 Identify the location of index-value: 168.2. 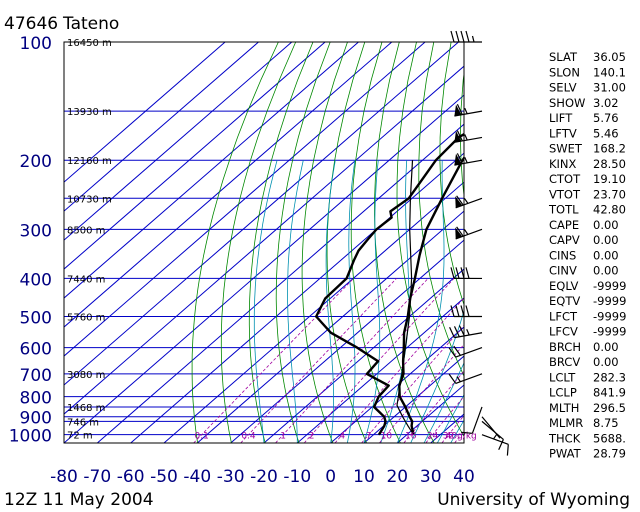
(609, 149).